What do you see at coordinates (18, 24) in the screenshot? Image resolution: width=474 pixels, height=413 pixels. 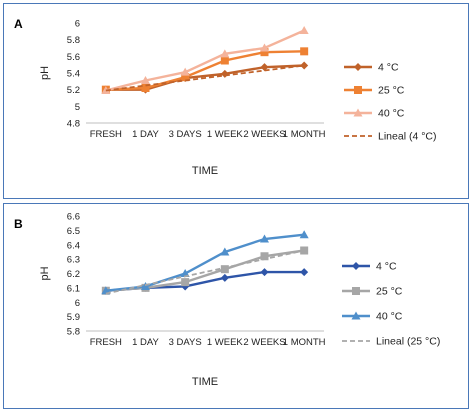 I see `panel-label: A` at bounding box center [18, 24].